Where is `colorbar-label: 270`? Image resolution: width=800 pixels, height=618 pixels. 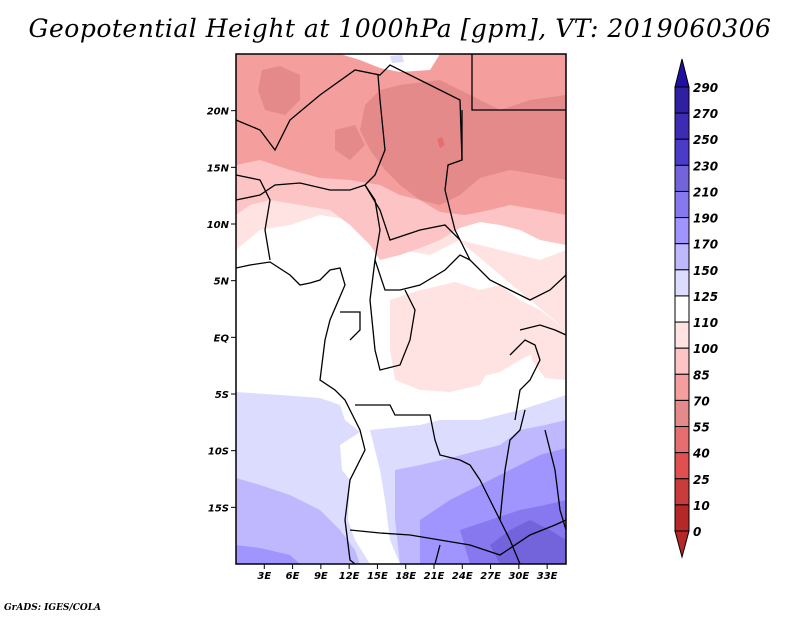 colorbar-label: 270 is located at coordinates (705, 114).